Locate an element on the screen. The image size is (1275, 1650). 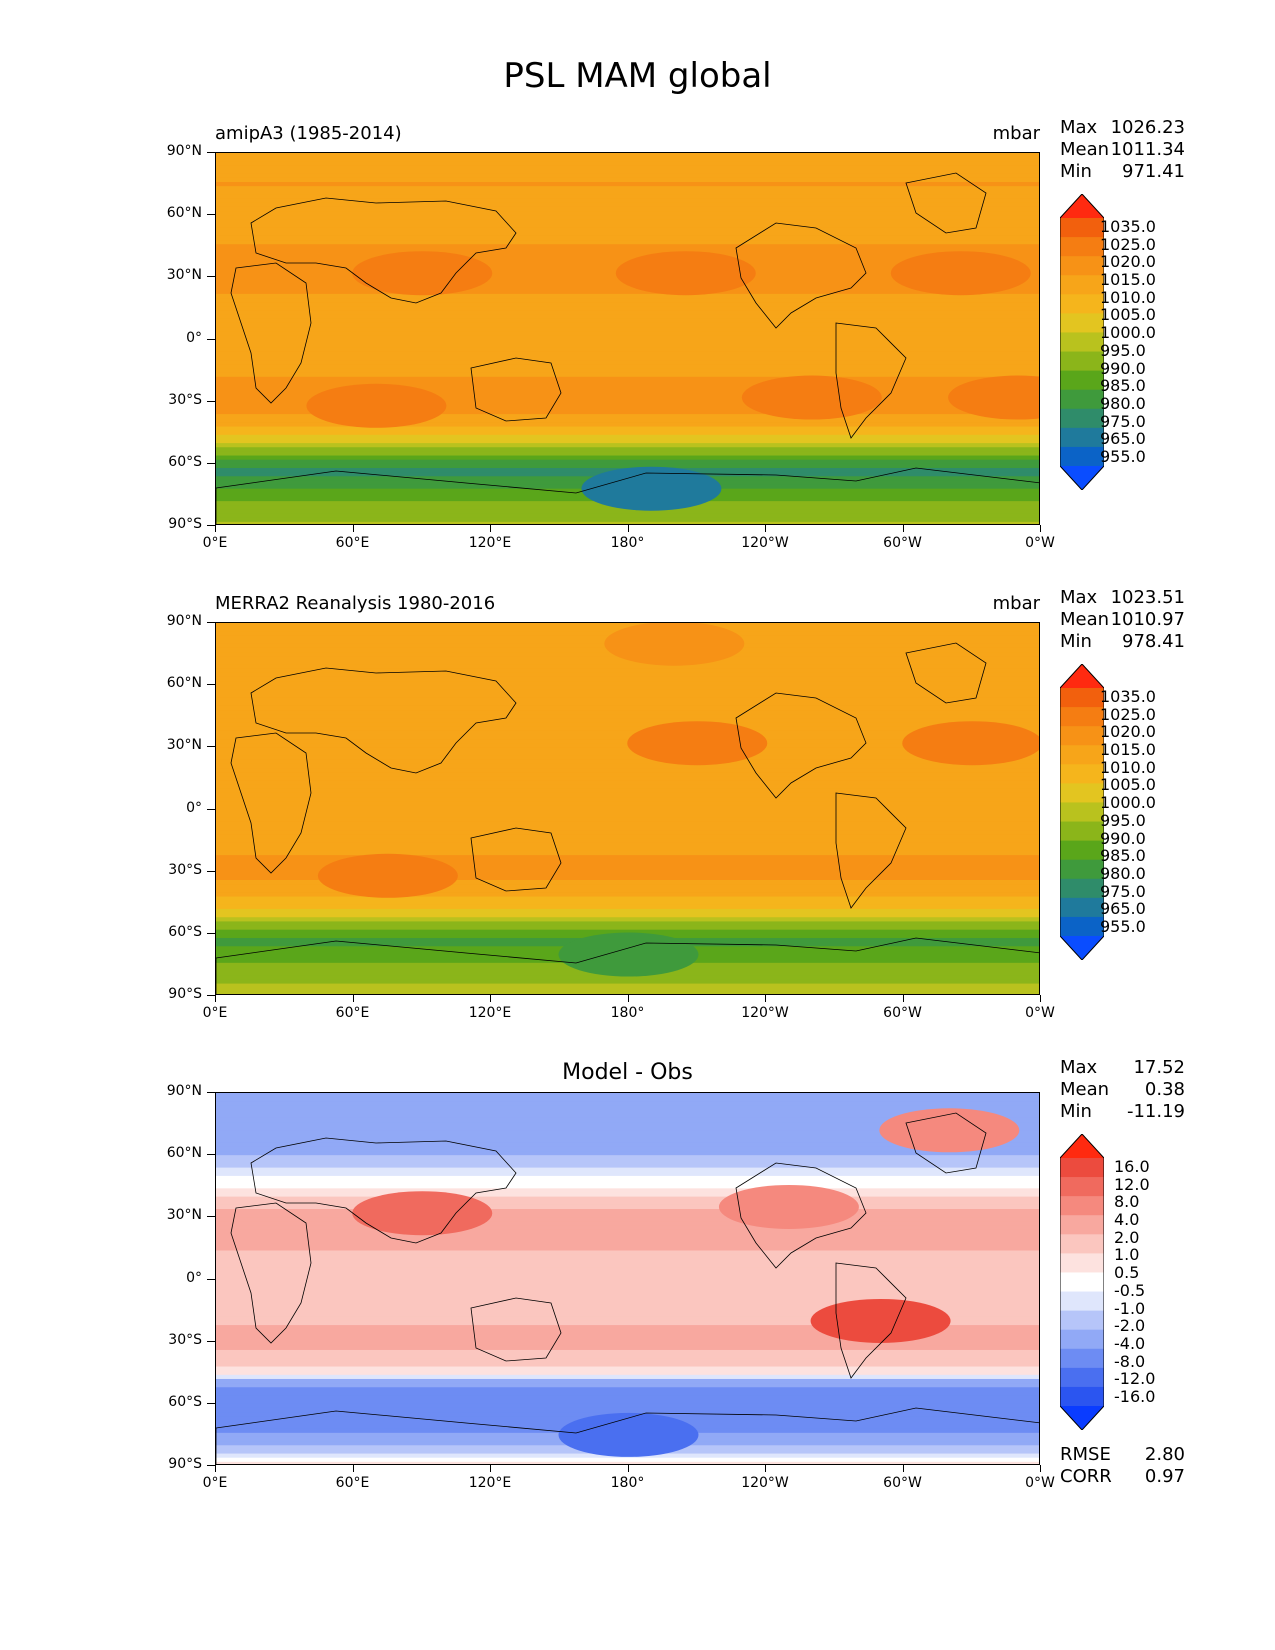
colorbar-tick-label: -4.0 is located at coordinates (1130, 1343).